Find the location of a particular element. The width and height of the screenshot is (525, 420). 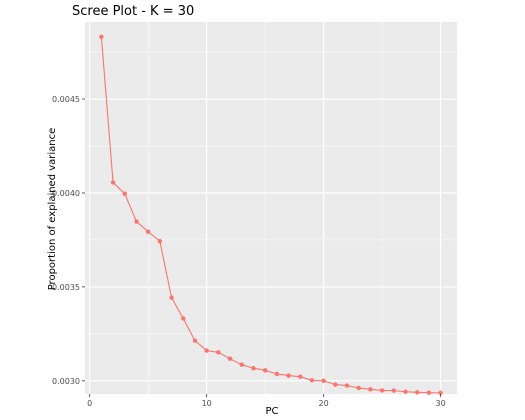

y-tick-label: 0.0040 is located at coordinates (66, 193).